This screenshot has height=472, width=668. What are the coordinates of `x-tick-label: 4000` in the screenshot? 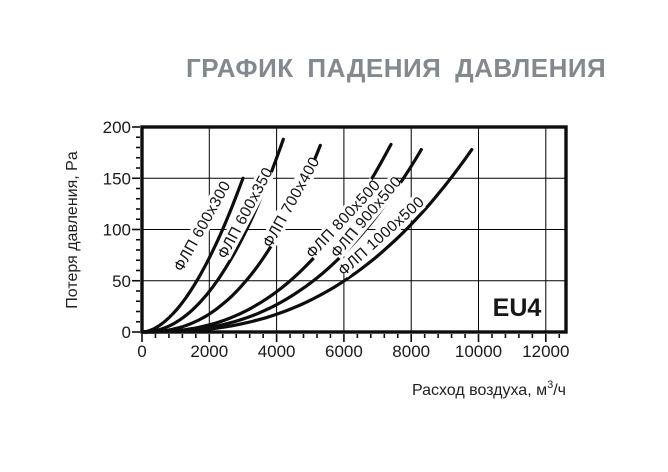 It's located at (277, 351).